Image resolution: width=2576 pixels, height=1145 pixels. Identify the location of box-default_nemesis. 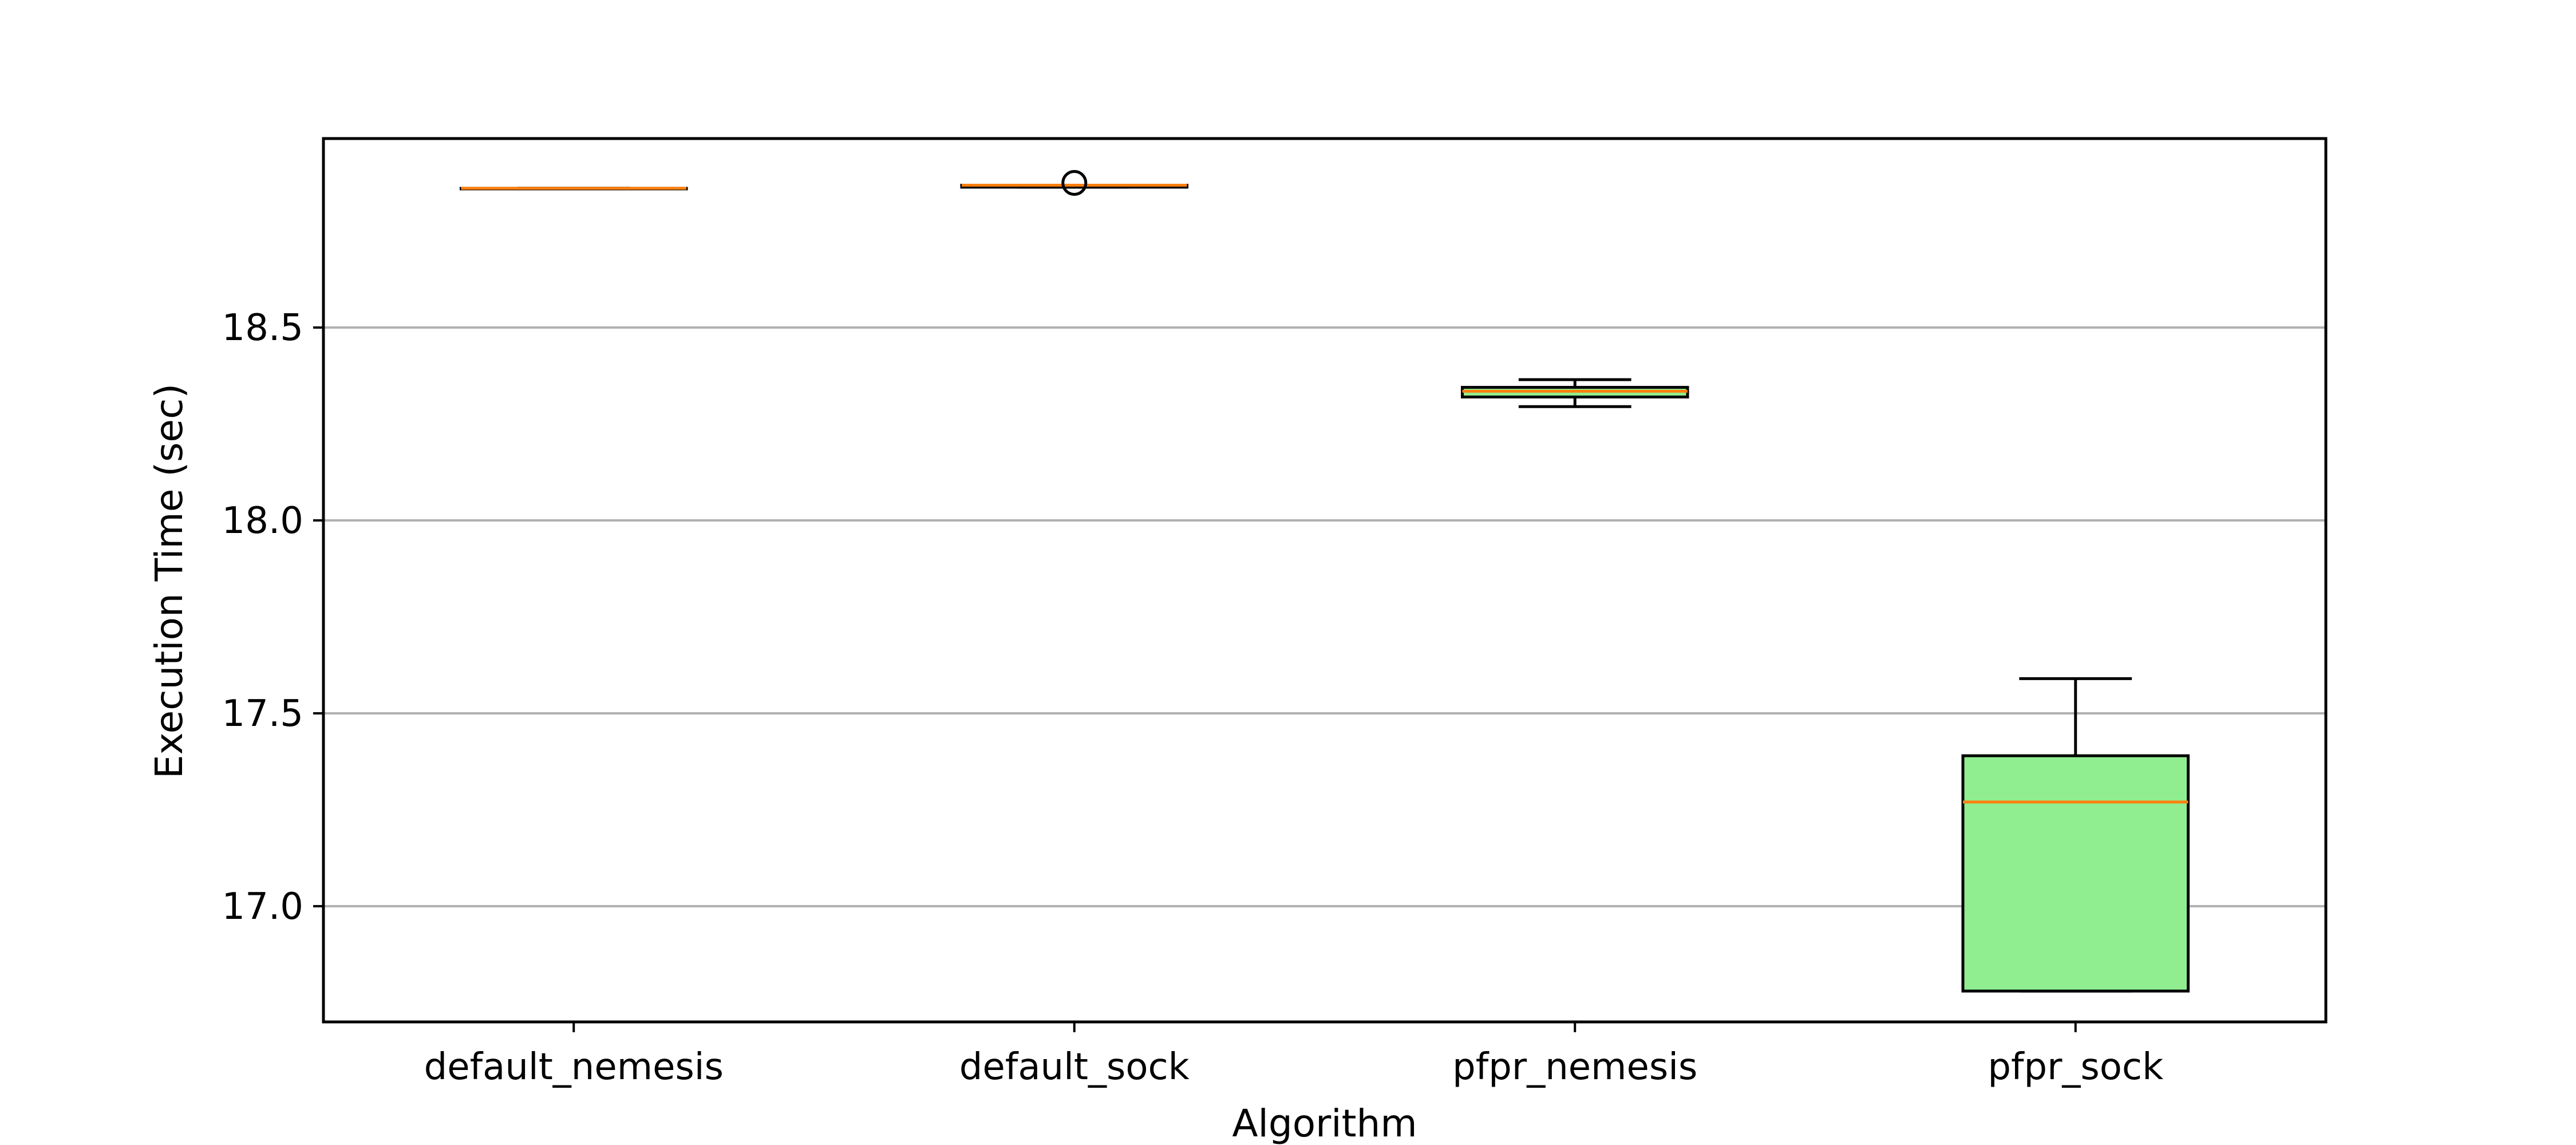
(573, 189).